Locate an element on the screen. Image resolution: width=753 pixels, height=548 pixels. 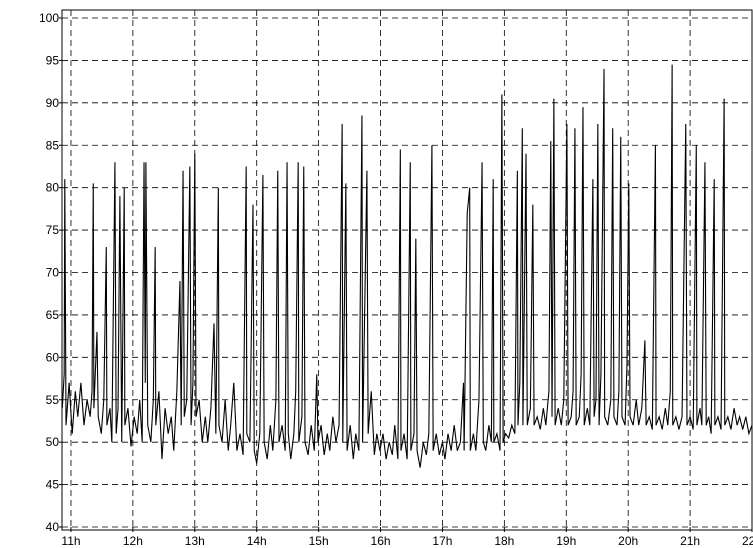
y-tick-label: 65 is located at coordinates (53, 315).